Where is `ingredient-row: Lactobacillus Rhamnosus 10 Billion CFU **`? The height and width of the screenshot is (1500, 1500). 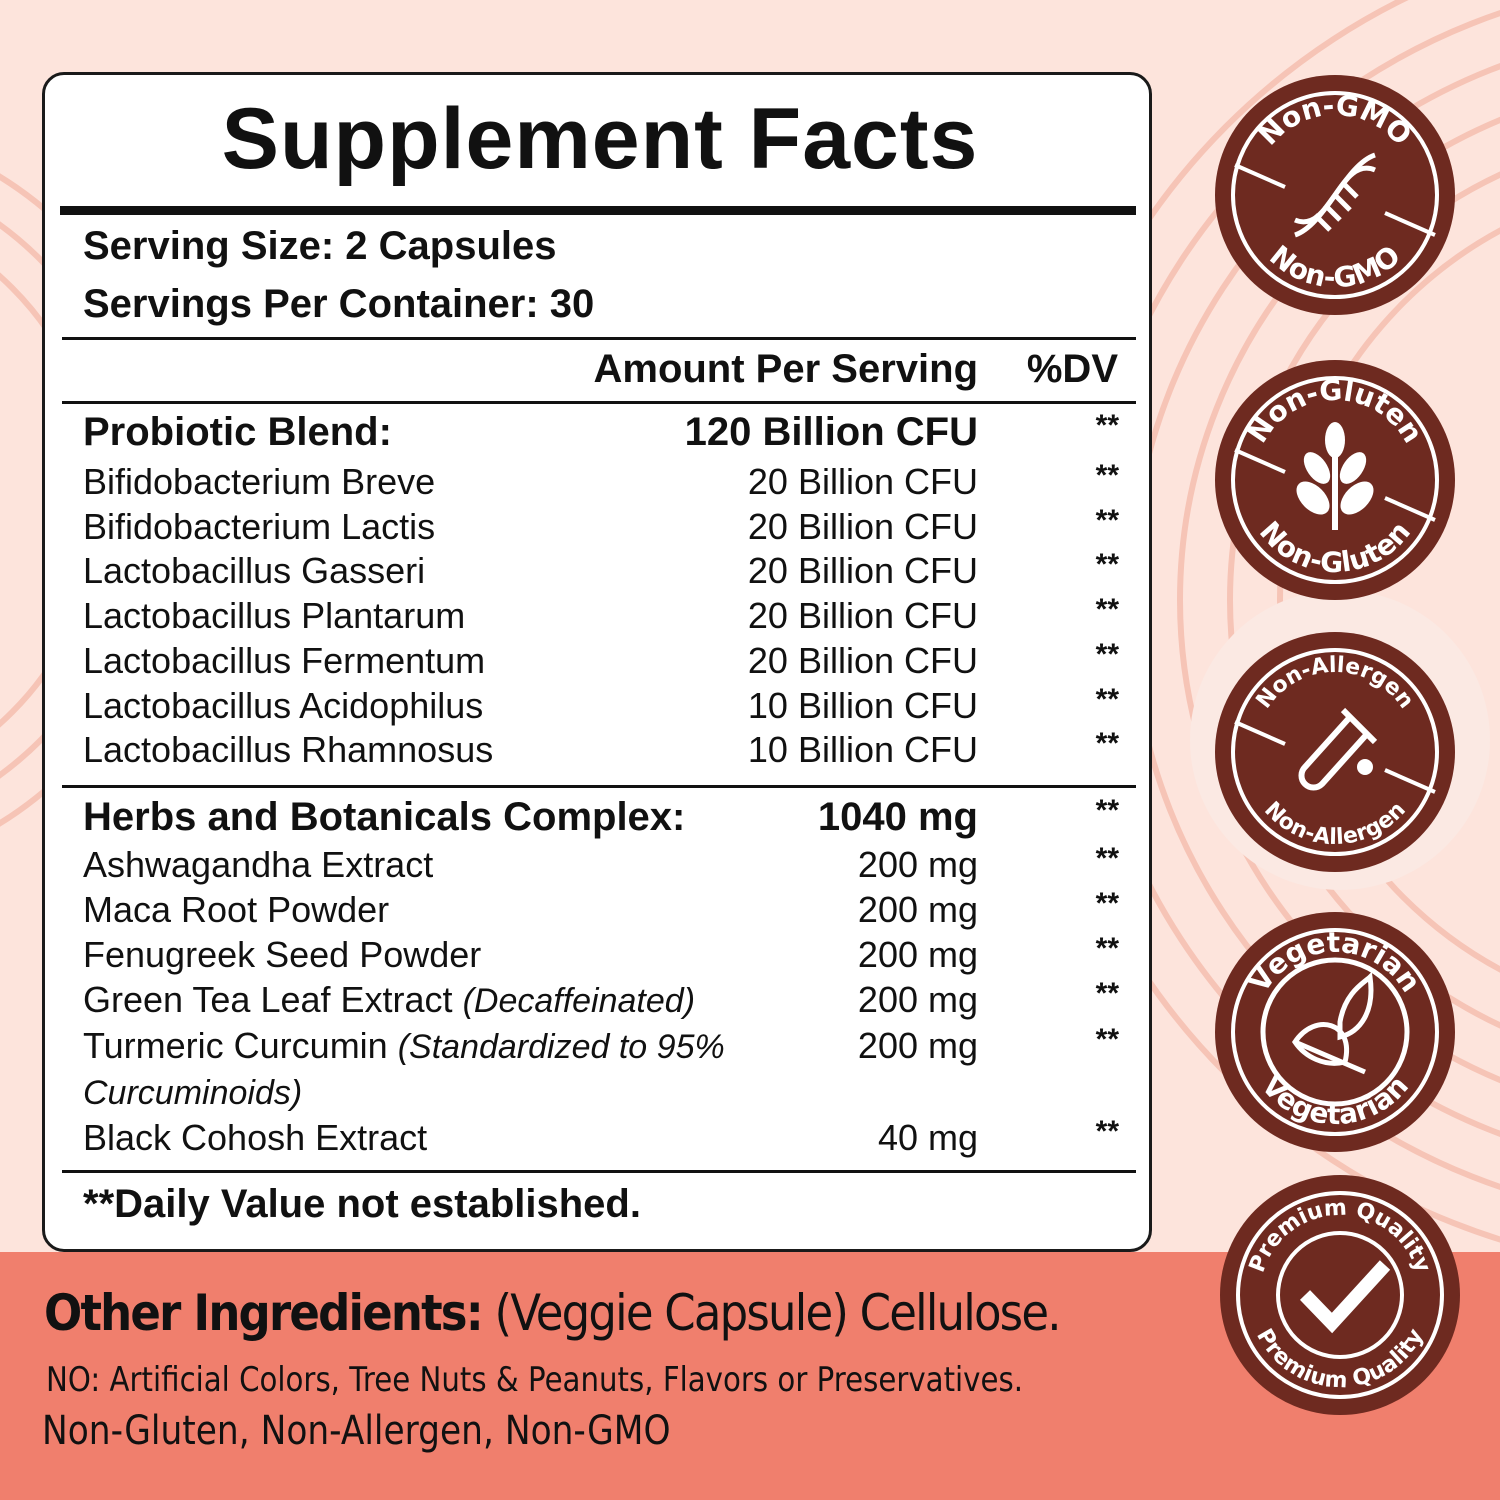 ingredient-row: Lactobacillus Rhamnosus 10 Billion CFU ** is located at coordinates (601, 750).